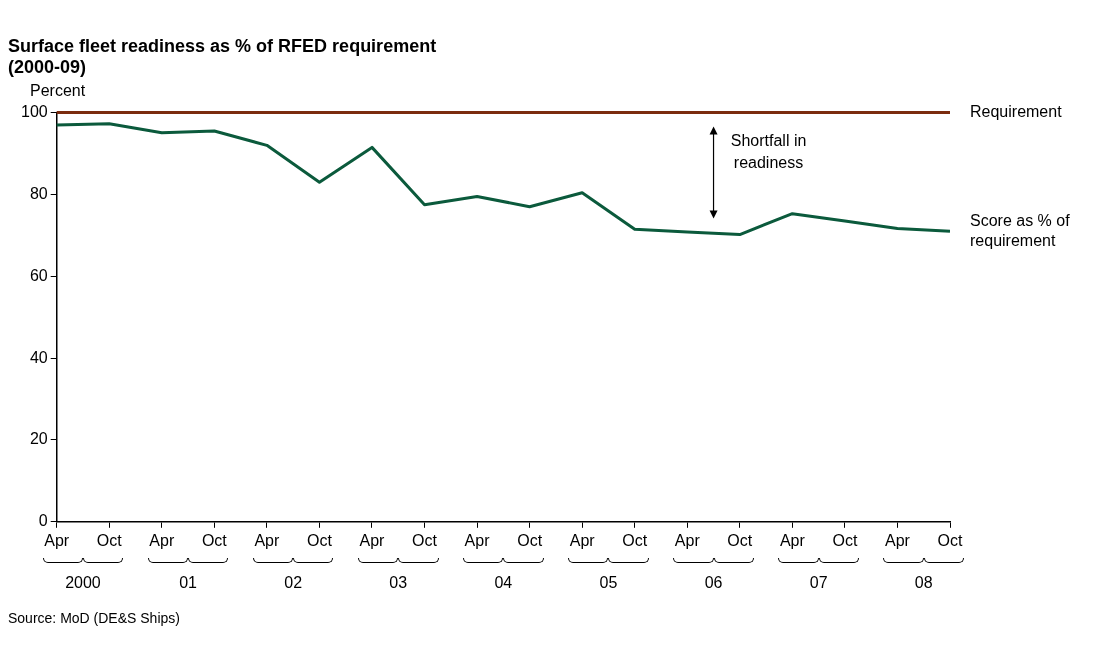 The image size is (1098, 671). Describe the element at coordinates (34, 112) in the screenshot. I see `y-tick-label: 100` at that location.